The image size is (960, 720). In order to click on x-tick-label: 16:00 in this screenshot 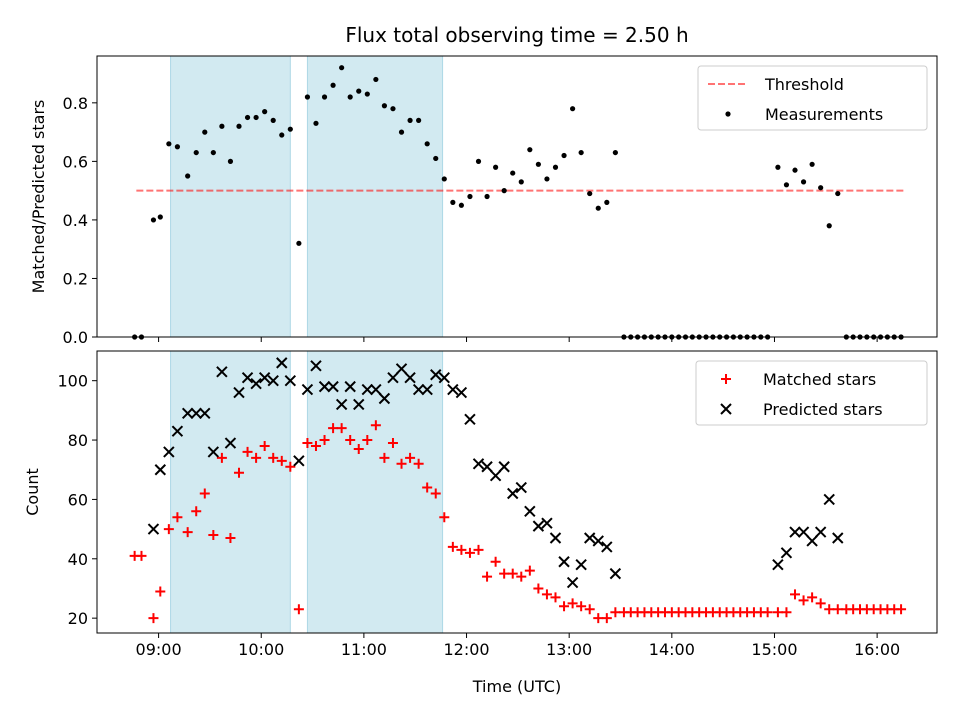, I will do `click(877, 649)`.